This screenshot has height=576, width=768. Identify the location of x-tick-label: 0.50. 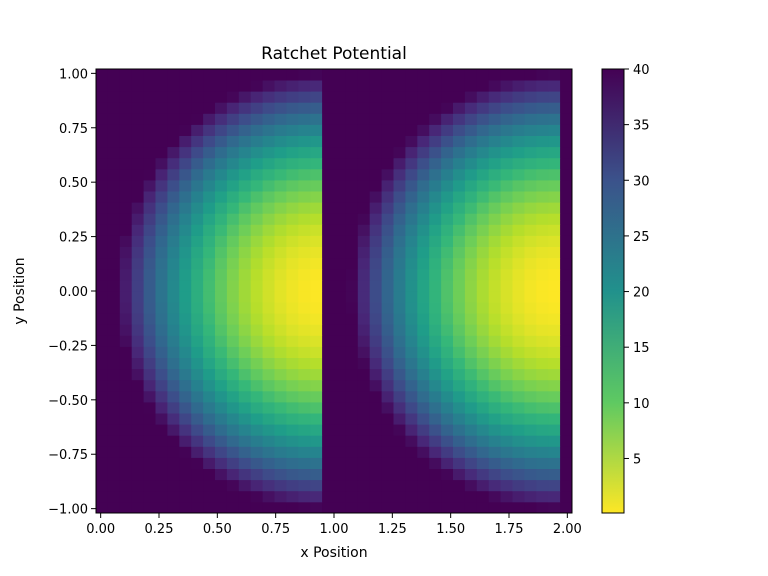
(217, 529).